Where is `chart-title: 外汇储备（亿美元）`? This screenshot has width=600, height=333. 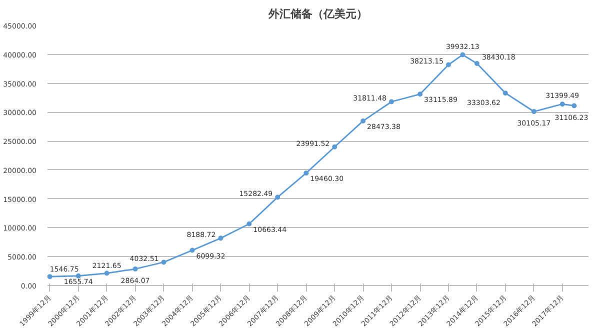
chart-title: 外汇储备（亿美元） is located at coordinates (318, 14).